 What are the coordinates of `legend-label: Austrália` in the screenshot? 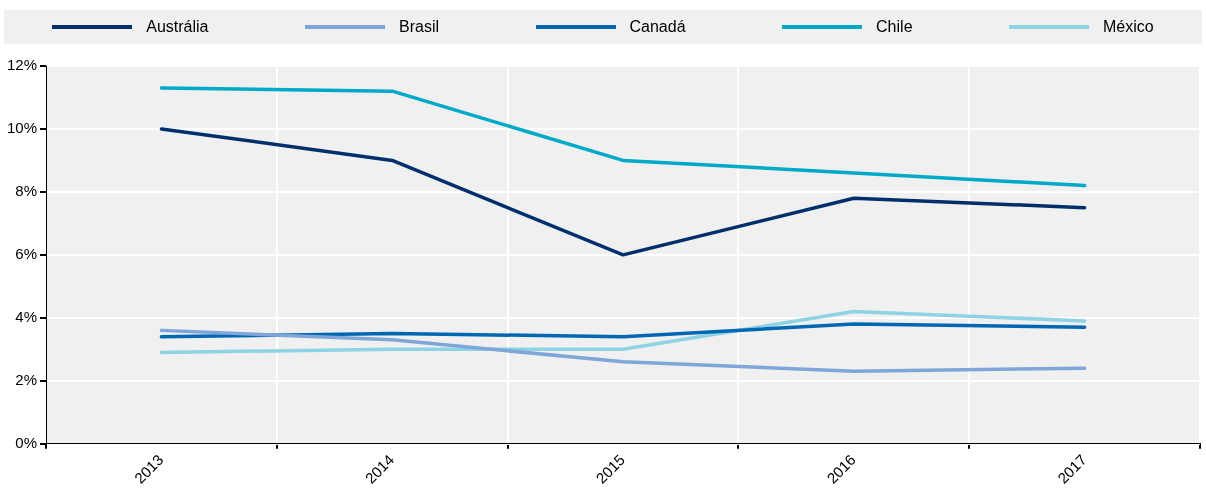 It's located at (177, 27).